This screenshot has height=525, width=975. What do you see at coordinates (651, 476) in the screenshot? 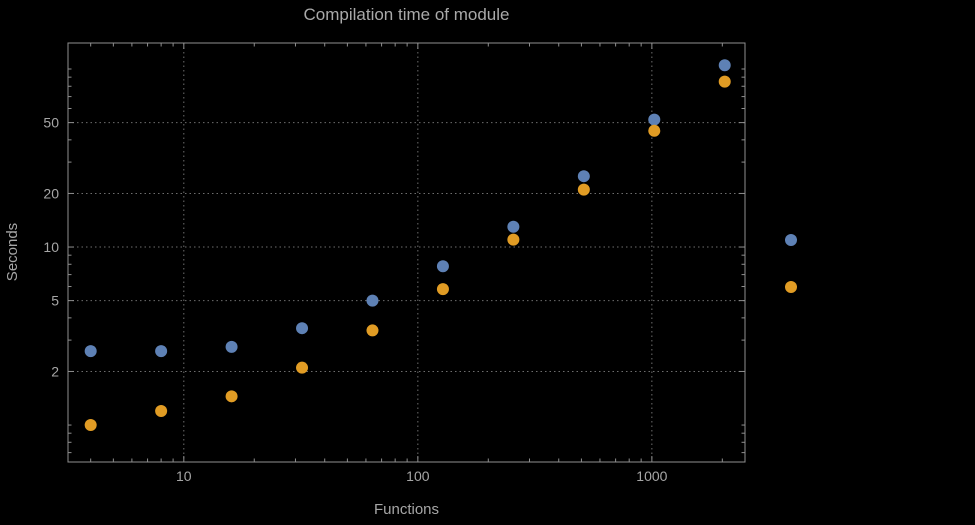
I see `x-tick-label: 1000` at bounding box center [651, 476].